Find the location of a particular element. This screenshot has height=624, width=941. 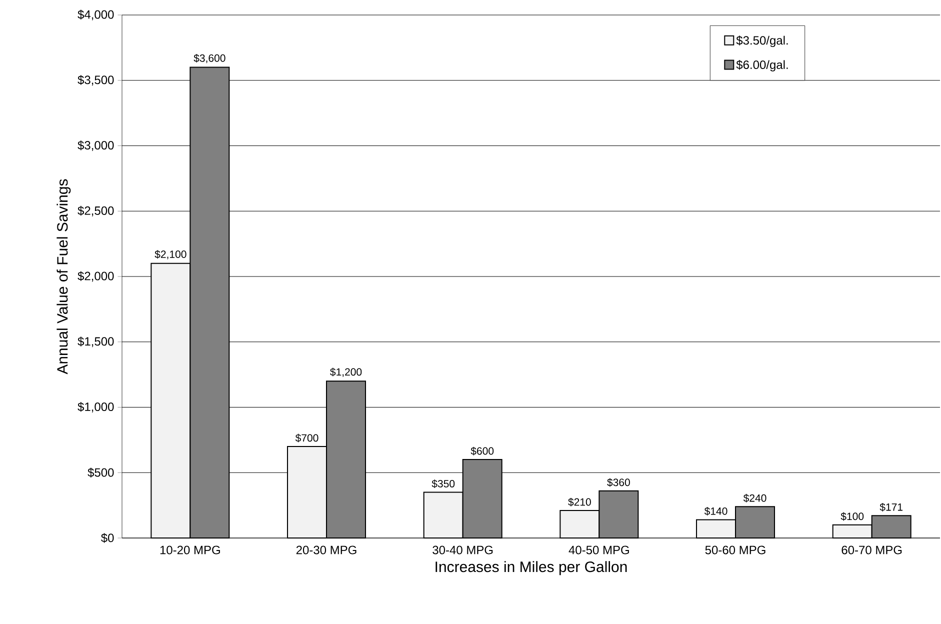

y-tick-label: $2,500 is located at coordinates (96, 211).